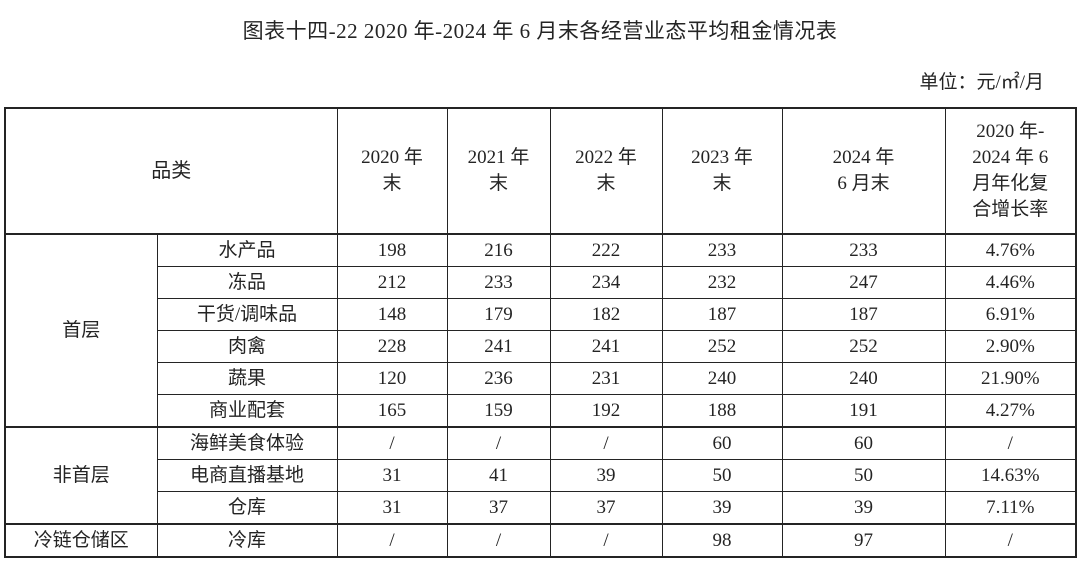 This screenshot has height=574, width=1080. Describe the element at coordinates (498, 171) in the screenshot. I see `header-2021: 2021 年 末` at that location.